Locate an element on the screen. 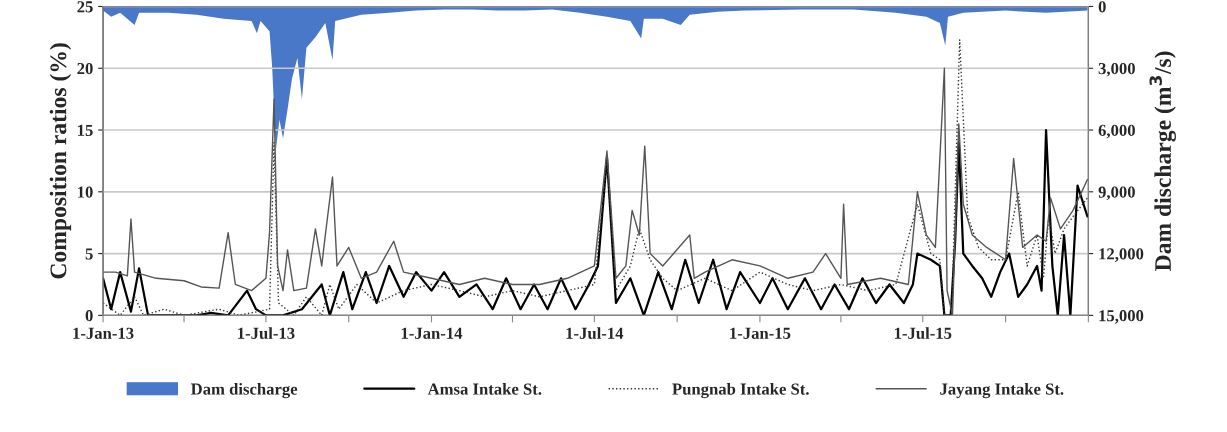 The height and width of the screenshot is (432, 1227). x-tick-label: 1-Jul-13 is located at coordinates (266, 333).